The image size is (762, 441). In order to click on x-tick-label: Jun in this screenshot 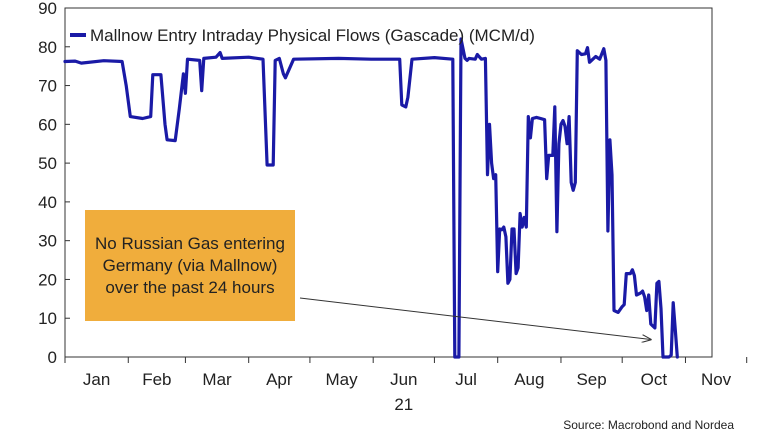, I will do `click(403, 379)`.